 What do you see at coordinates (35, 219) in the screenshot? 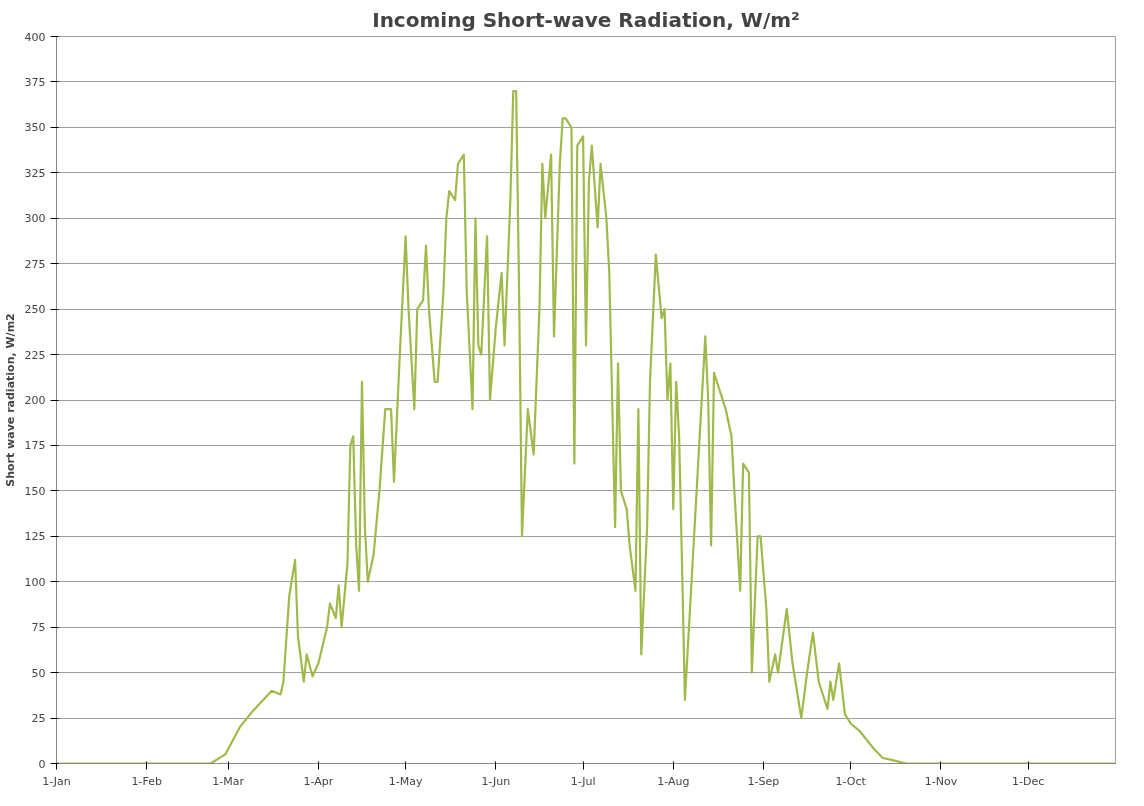
I see `y-tick-label: 300` at bounding box center [35, 219].